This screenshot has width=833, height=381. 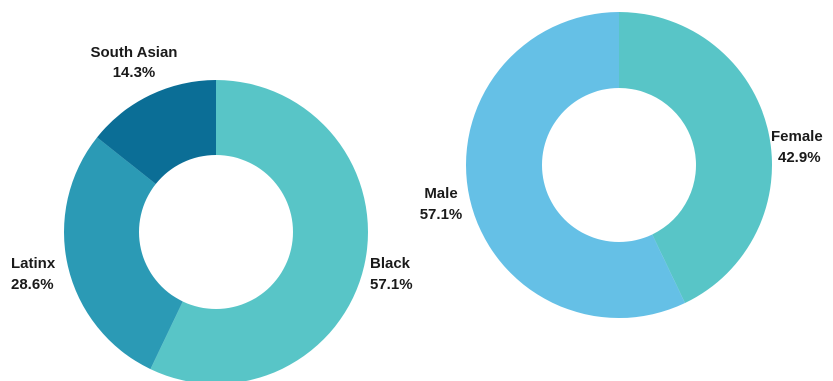 I want to click on slice-value-south-asian: 14.3%, so click(x=134, y=72).